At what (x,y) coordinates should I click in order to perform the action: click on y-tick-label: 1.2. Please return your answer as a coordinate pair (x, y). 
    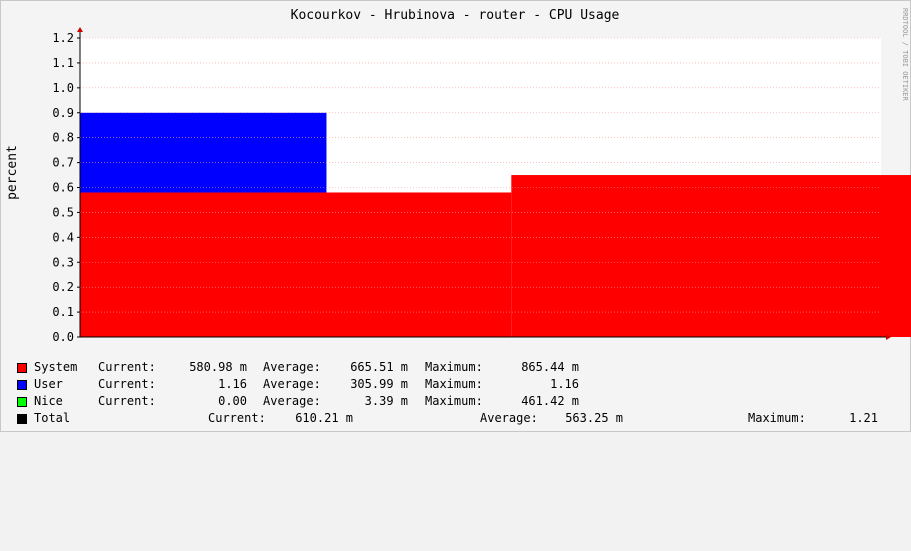
    Looking at the image, I should click on (63, 38).